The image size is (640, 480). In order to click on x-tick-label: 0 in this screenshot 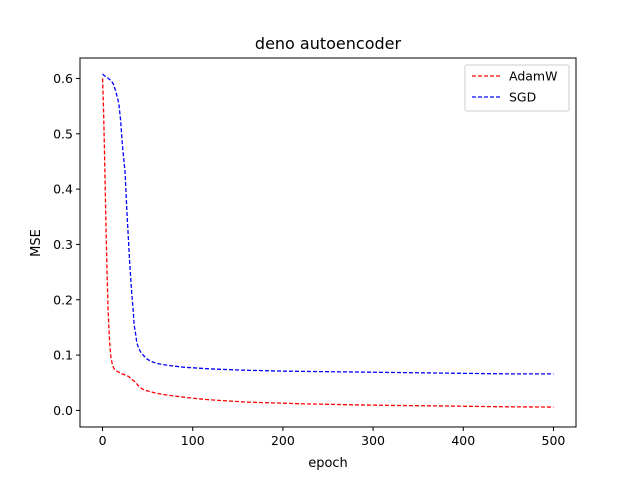, I will do `click(103, 440)`.